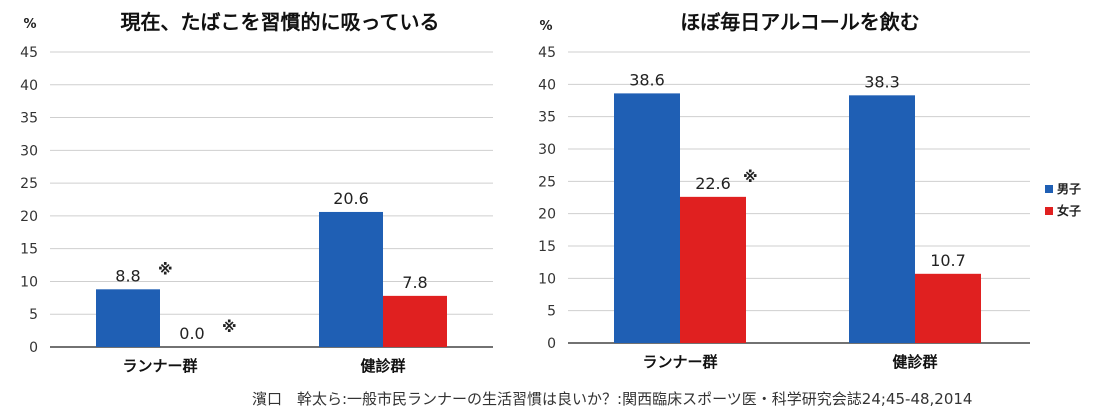 Image resolution: width=1098 pixels, height=420 pixels. I want to click on data-label: 0.0, so click(191, 333).